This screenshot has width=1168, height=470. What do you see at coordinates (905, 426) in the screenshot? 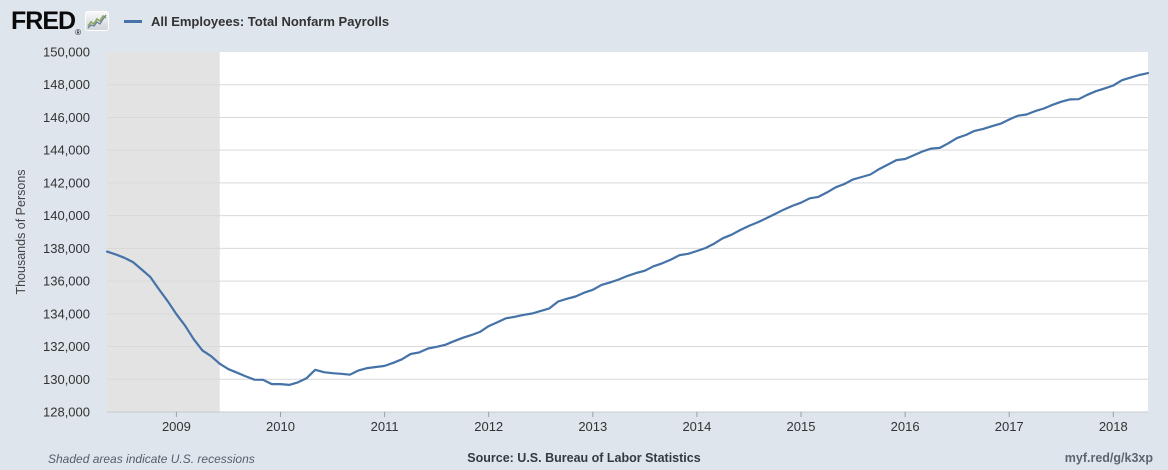
I see `x-tick-label: 2016` at bounding box center [905, 426].